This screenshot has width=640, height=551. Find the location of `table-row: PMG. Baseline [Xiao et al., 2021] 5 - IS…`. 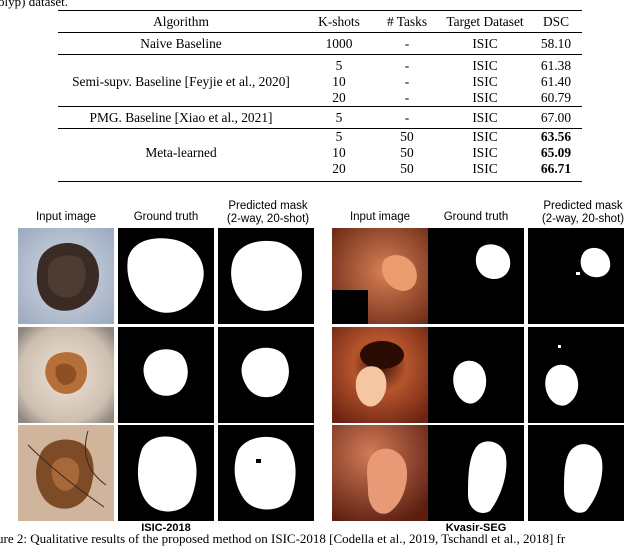

table-row: PMG. Baseline [Xiao et al., 2021] 5 - IS… is located at coordinates (320, 117).